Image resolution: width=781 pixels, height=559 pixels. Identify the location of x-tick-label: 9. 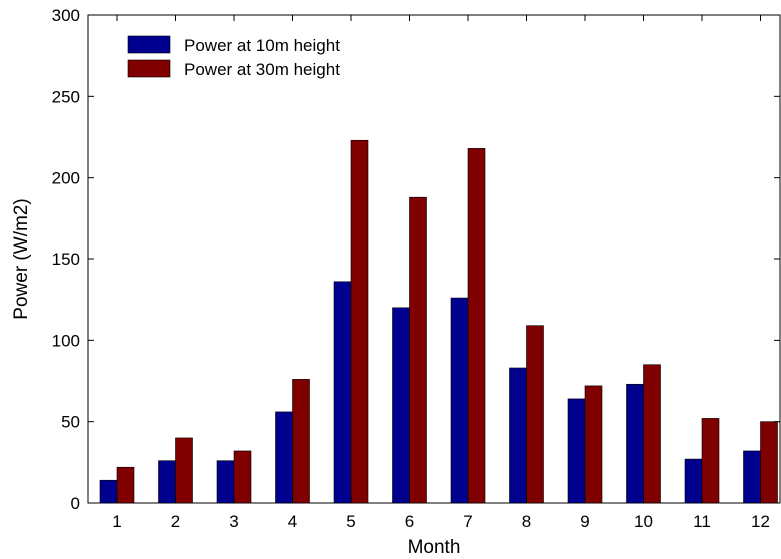
(584, 521).